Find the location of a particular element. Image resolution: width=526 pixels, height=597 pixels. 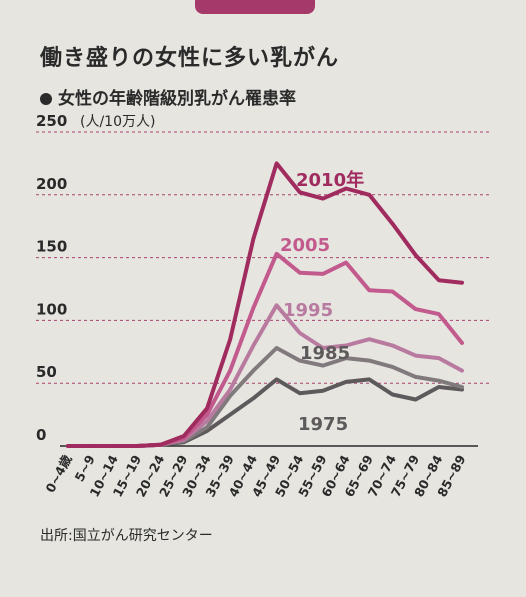

y-tick-label: 250 is located at coordinates (51, 121).